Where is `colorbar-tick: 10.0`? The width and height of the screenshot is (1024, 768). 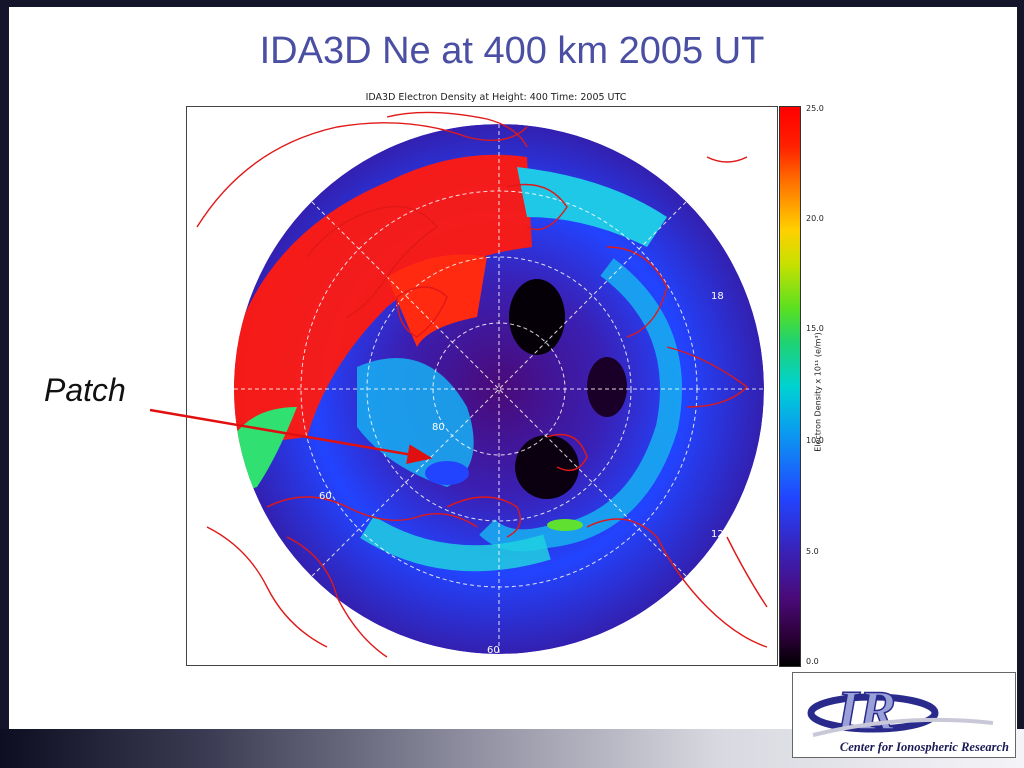
colorbar-tick: 10.0 is located at coordinates (815, 440).